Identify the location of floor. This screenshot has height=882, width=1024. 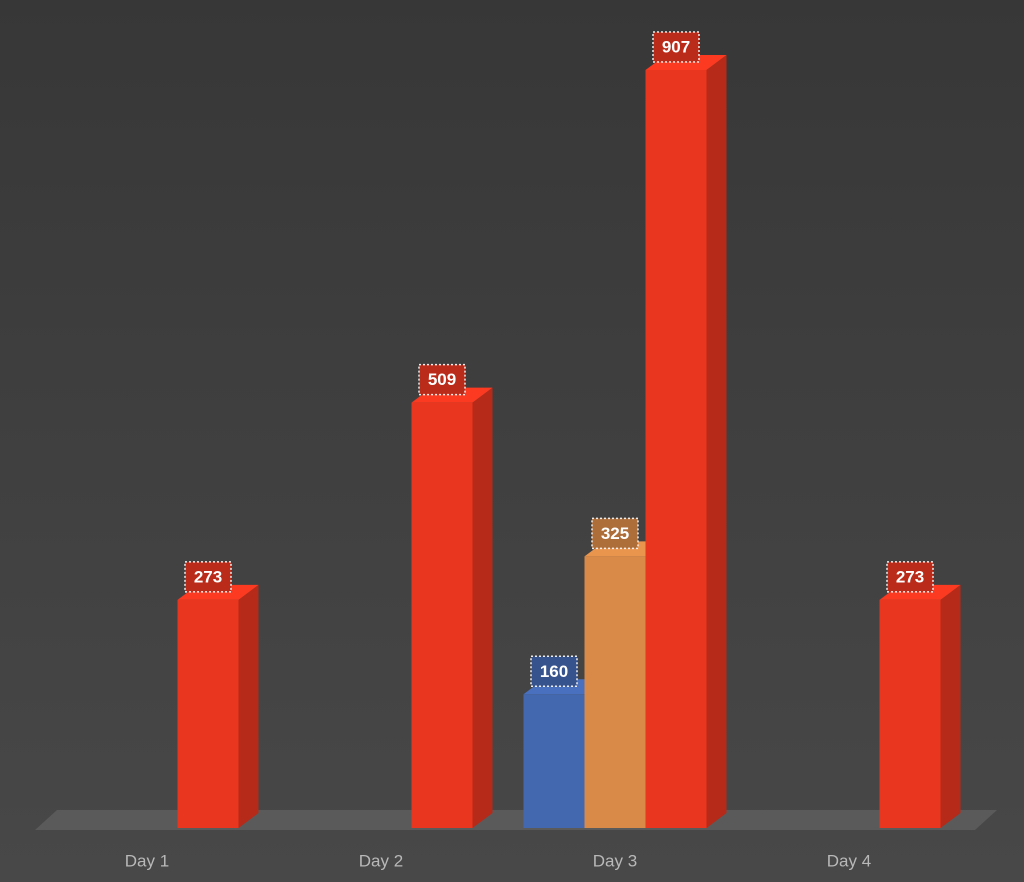
(516, 820).